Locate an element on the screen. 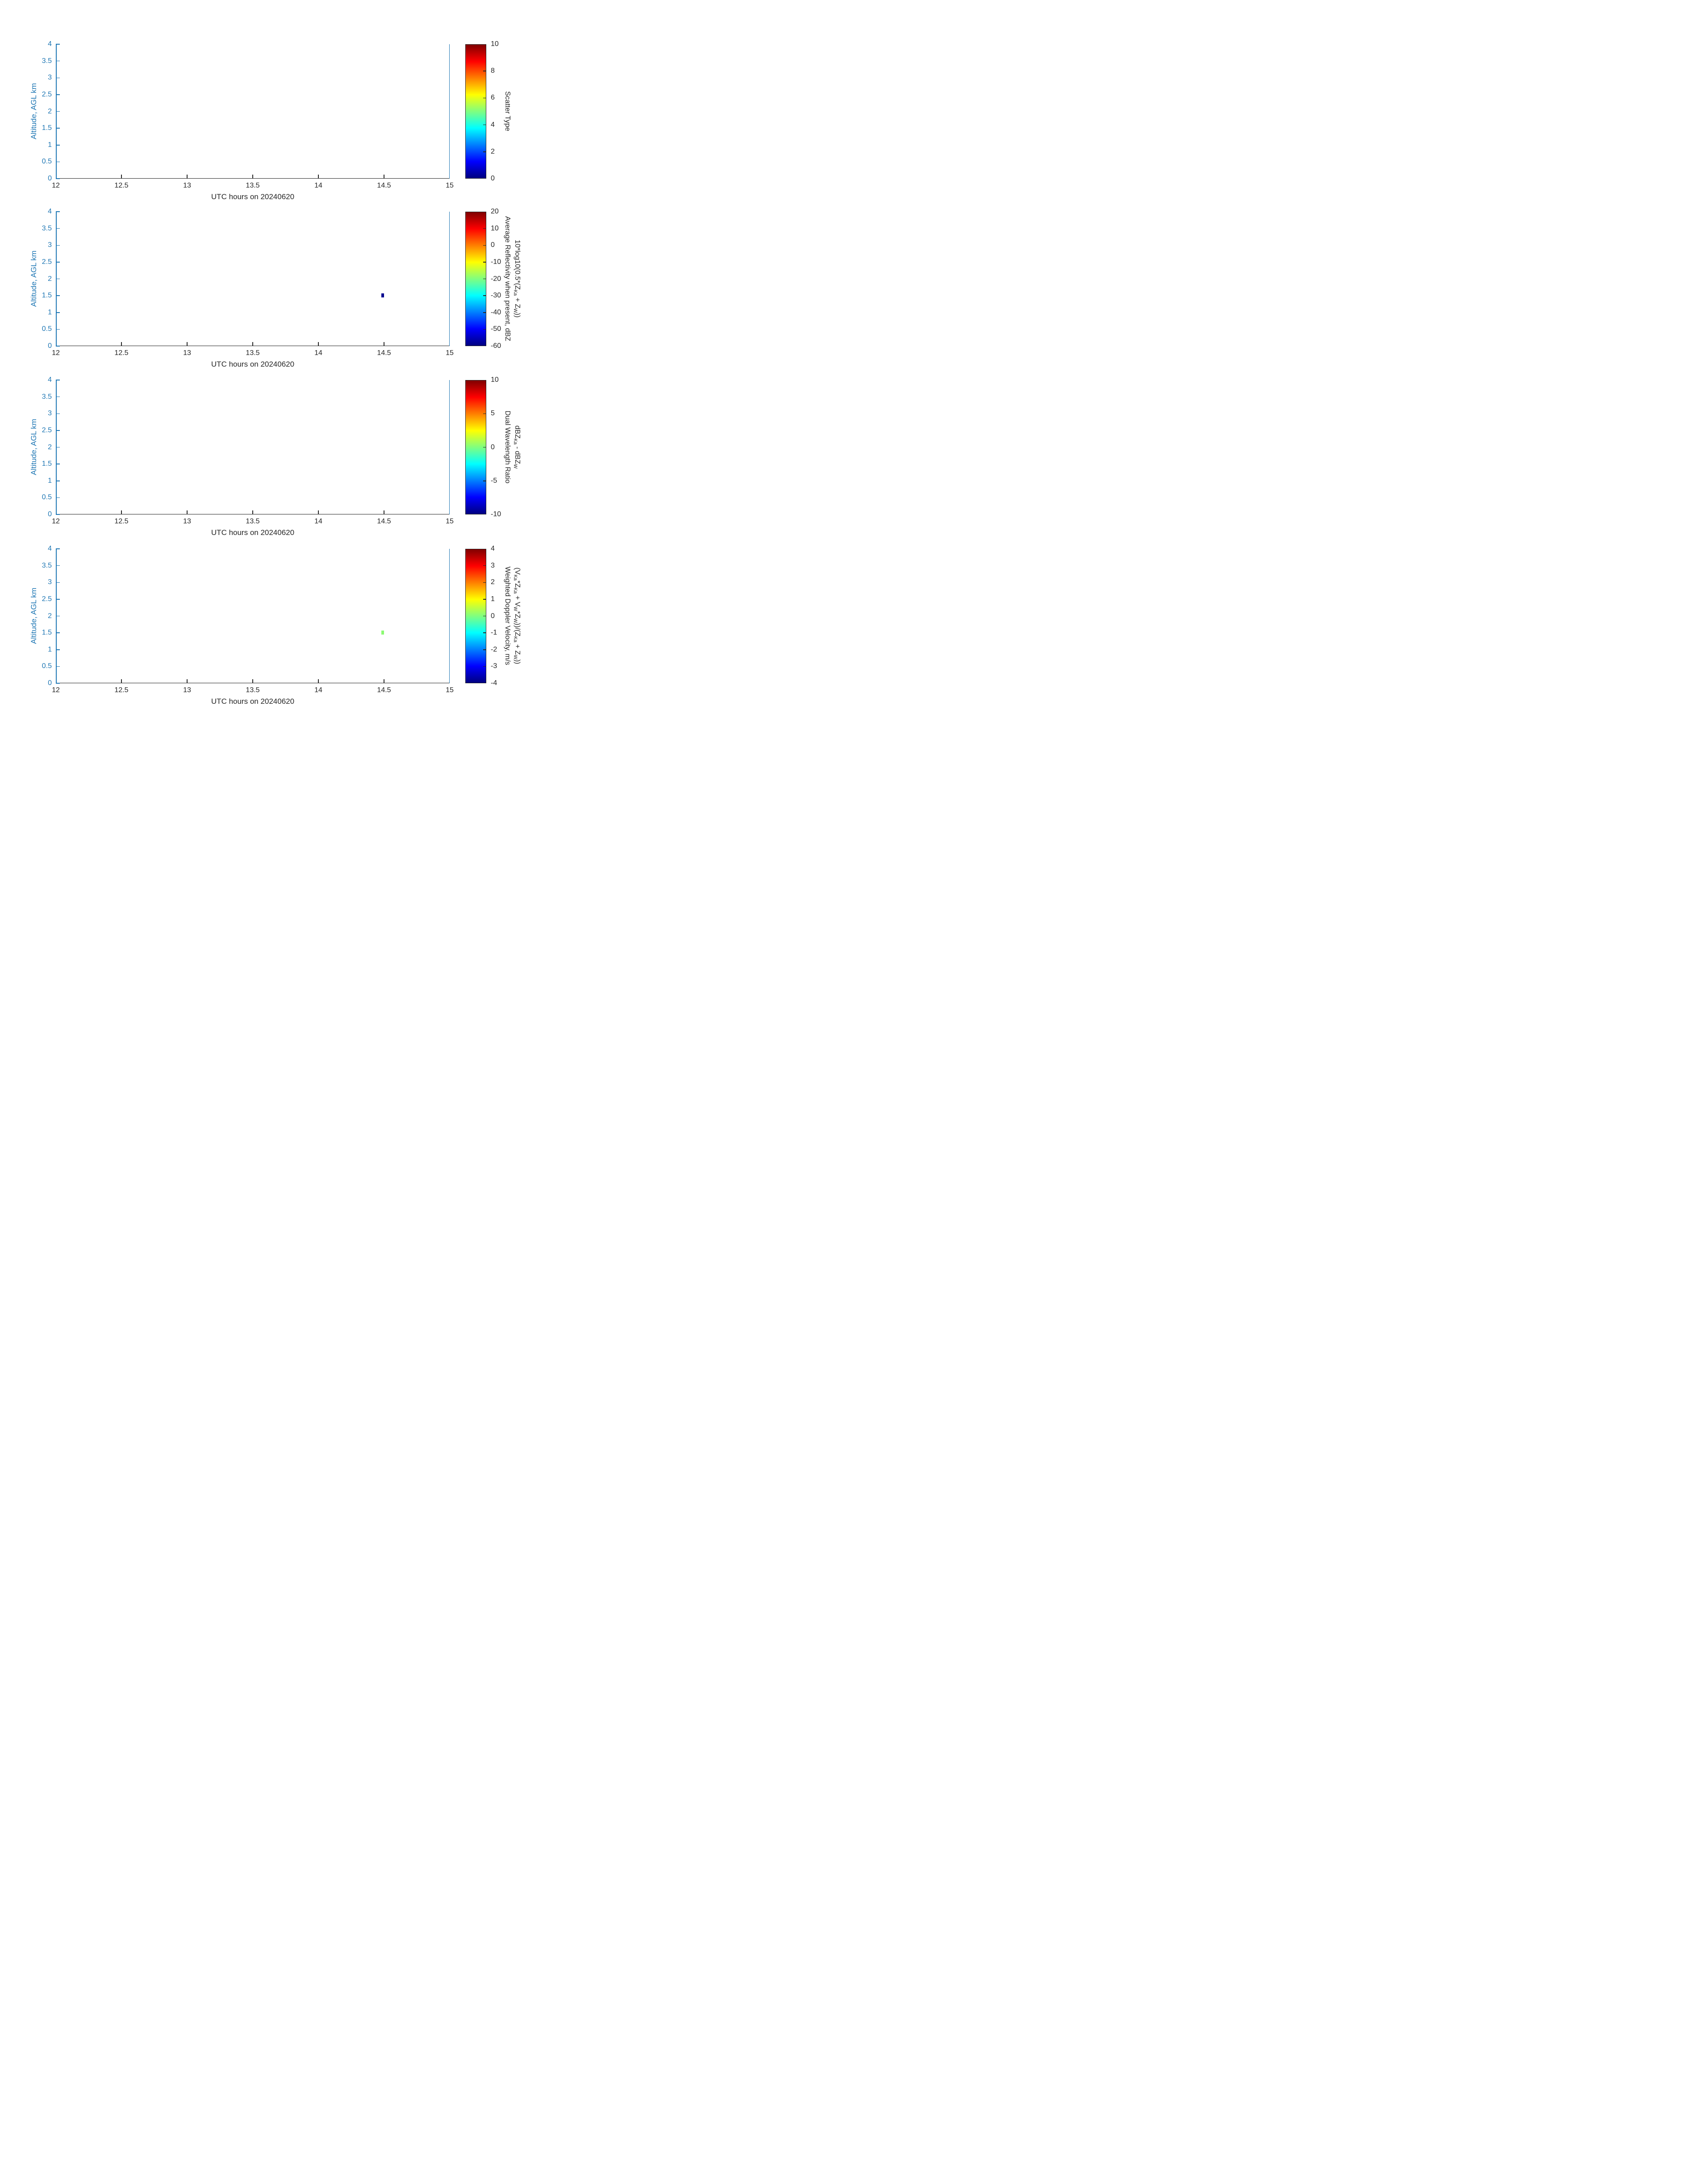  x-tick-label: 13 is located at coordinates (187, 521).